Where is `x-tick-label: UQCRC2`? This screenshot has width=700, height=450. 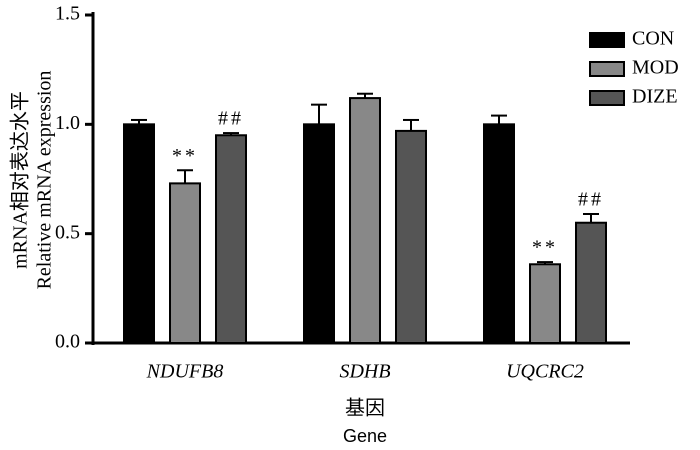 x-tick-label: UQCRC2 is located at coordinates (545, 372).